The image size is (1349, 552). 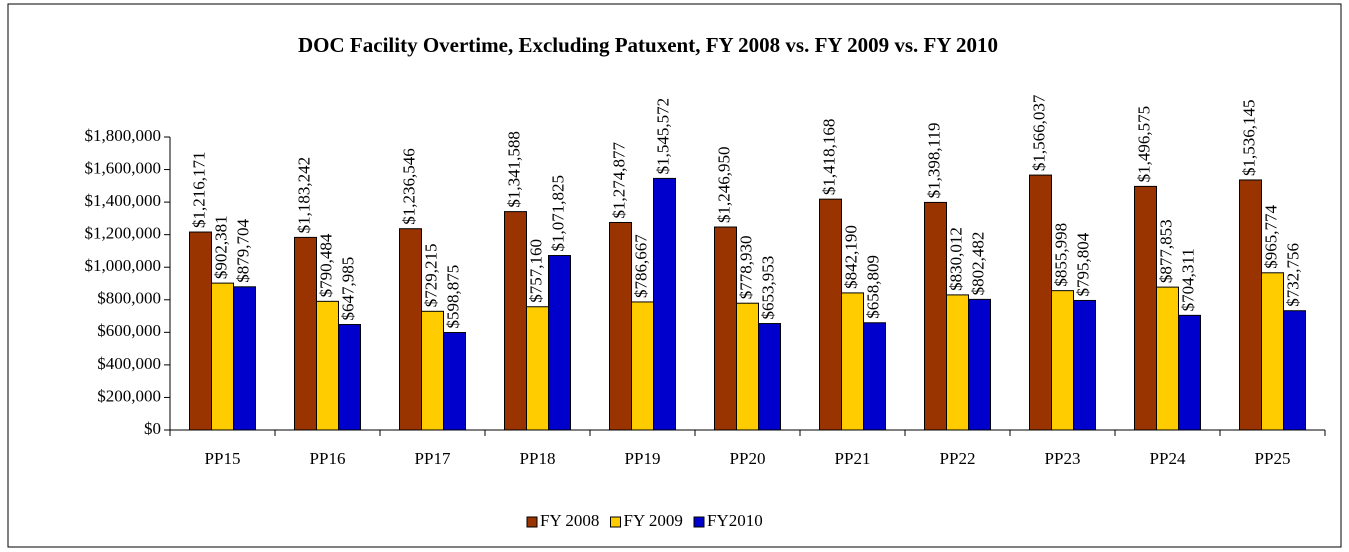 I want to click on value-label: $855,998, so click(x=1060, y=255).